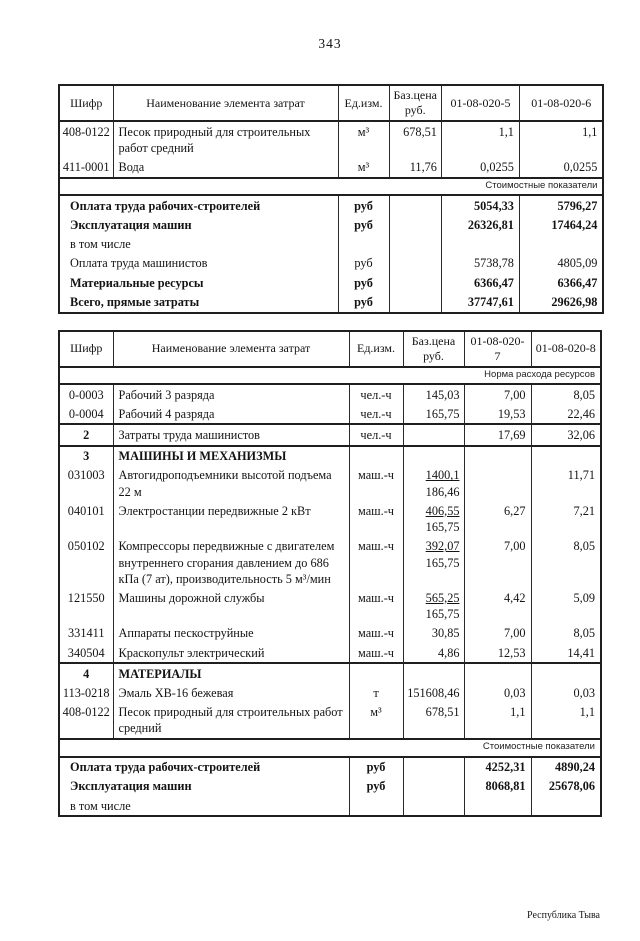 The width and height of the screenshot is (640, 941). What do you see at coordinates (433, 653) in the screenshot?
I see `price-cell: 4,86` at bounding box center [433, 653].